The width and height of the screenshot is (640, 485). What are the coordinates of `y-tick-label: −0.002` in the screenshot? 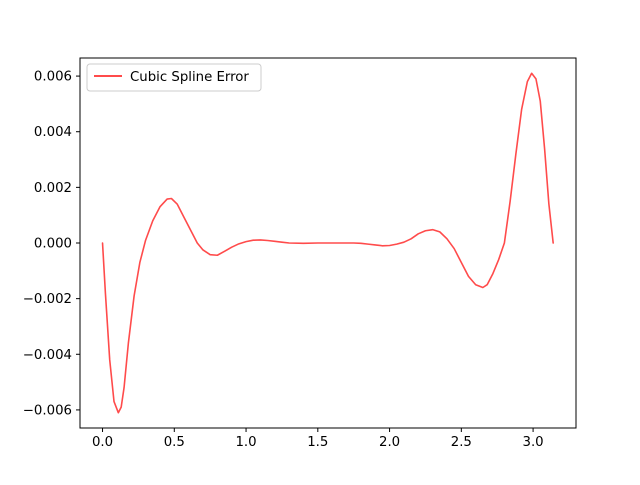 It's located at (47, 299).